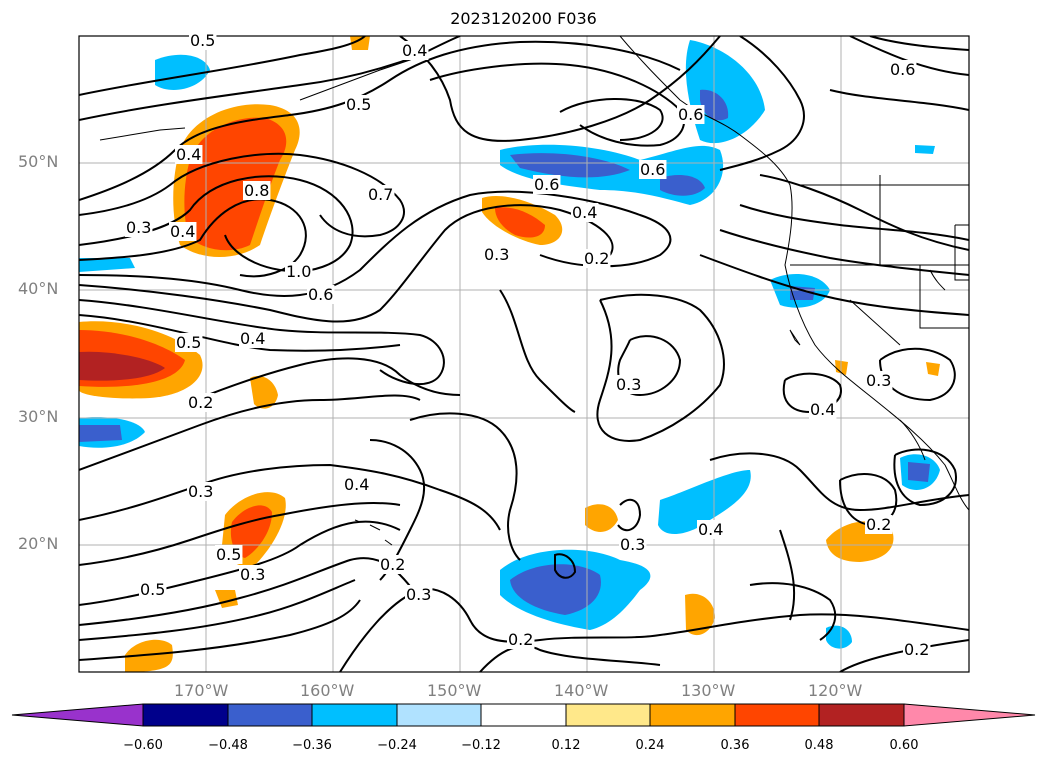  Describe the element at coordinates (77, 715) in the screenshot. I see `colorbar-underflow-triangle` at that location.